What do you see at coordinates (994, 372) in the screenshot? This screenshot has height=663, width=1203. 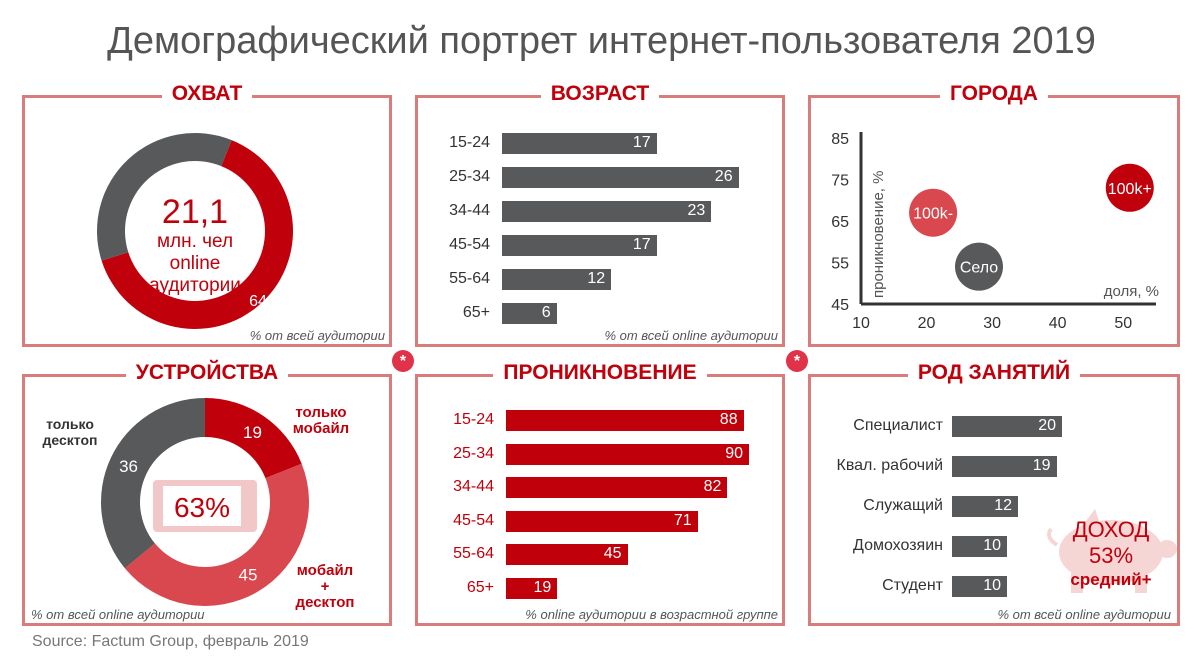 I see `occupation-title: РОД ЗАНЯТИЙ` at bounding box center [994, 372].